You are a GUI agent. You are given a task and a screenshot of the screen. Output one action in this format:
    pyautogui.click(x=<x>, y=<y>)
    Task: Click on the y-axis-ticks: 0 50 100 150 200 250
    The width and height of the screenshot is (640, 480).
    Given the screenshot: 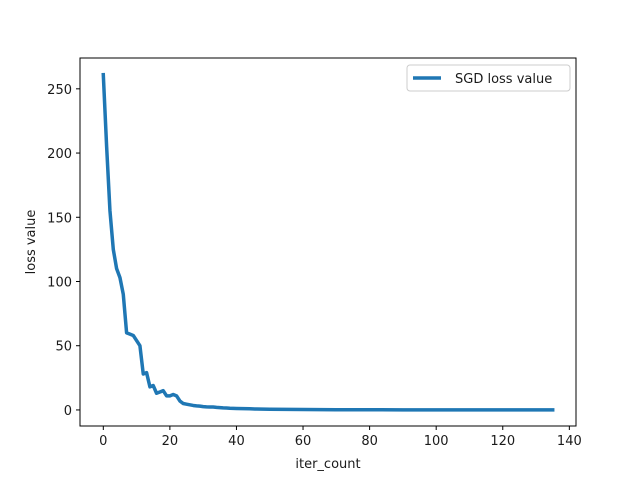 What is the action you would take?
    pyautogui.click(x=63, y=251)
    